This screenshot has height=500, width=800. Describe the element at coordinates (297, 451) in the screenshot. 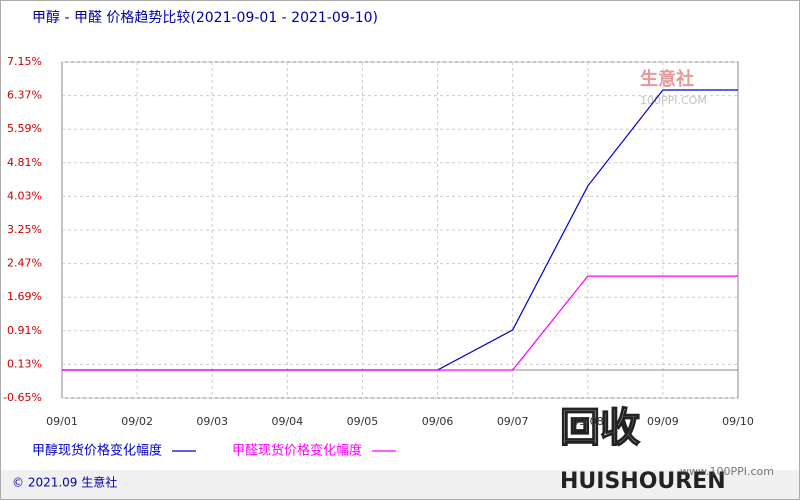

I see `legend-label: 甲醛现货价格变化幅度` at that location.